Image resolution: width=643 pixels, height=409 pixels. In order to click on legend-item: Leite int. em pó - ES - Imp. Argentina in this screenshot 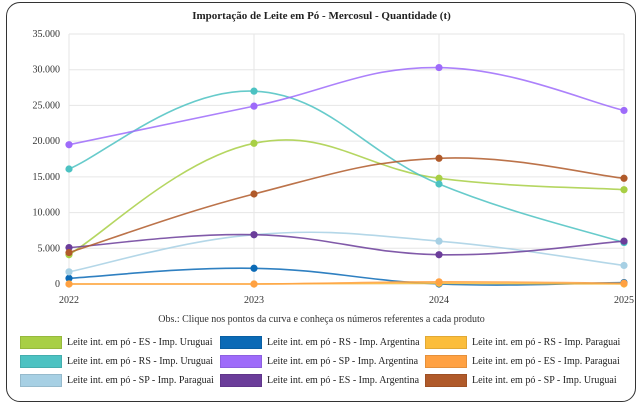, I will do `click(322, 380)`.